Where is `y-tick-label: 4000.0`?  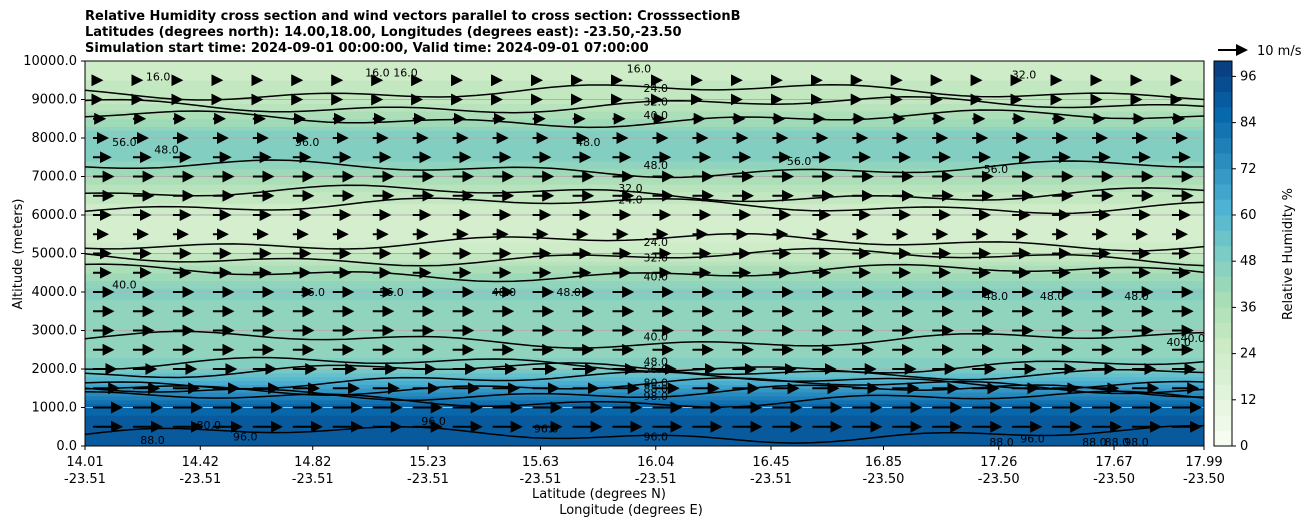 y-tick-label: 4000.0 is located at coordinates (55, 292).